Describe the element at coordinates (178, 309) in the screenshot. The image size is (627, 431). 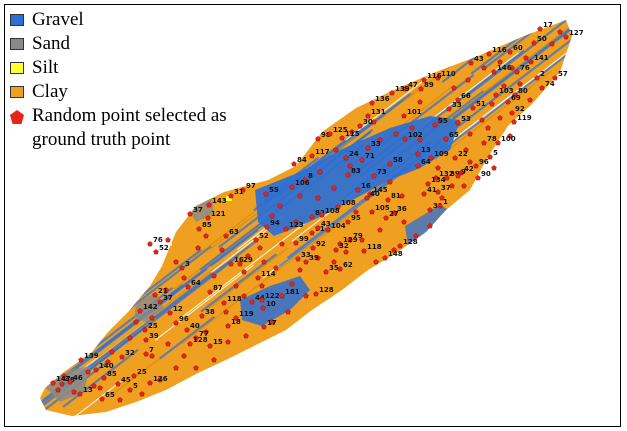
I see `point-label: 12` at that location.